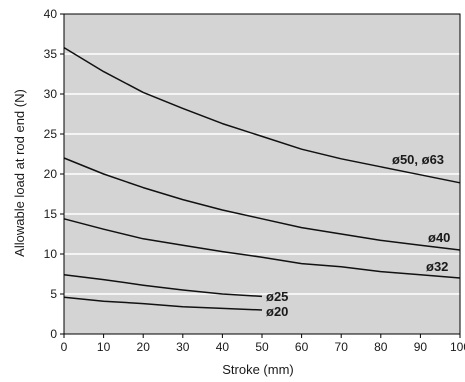 The height and width of the screenshot is (382, 465). I want to click on y-tick-label: 5, so click(53, 294).